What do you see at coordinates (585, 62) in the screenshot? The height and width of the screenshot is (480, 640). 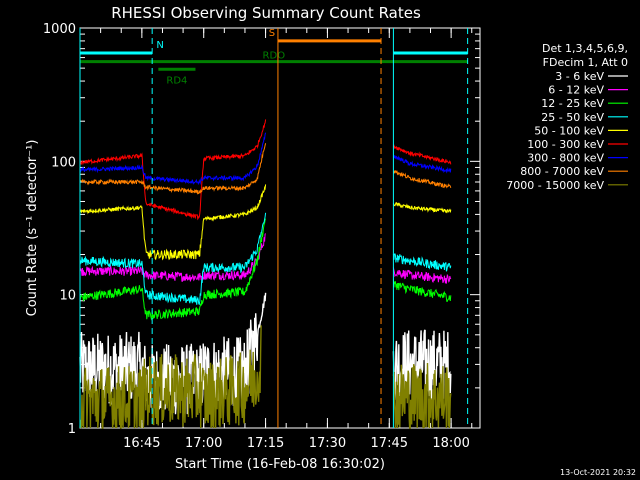 I see `legend-header-line-2: FDecim 1, Att 0` at bounding box center [585, 62].